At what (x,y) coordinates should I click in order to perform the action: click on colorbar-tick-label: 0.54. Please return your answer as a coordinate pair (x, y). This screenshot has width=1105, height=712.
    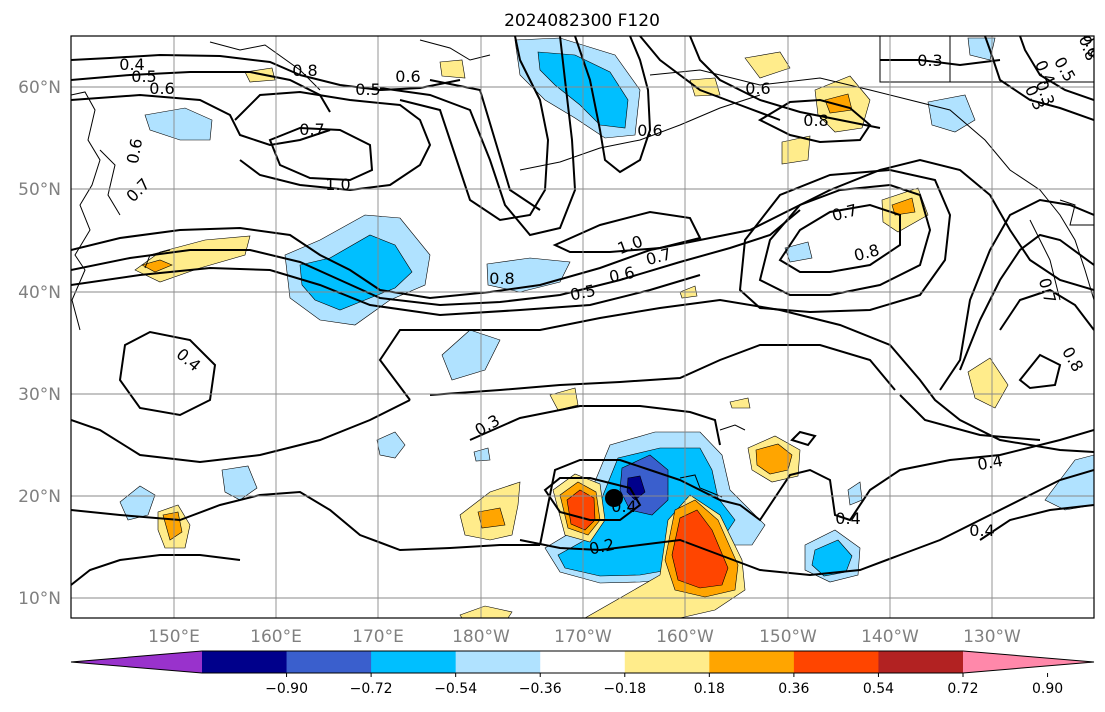
    Looking at the image, I should click on (878, 689).